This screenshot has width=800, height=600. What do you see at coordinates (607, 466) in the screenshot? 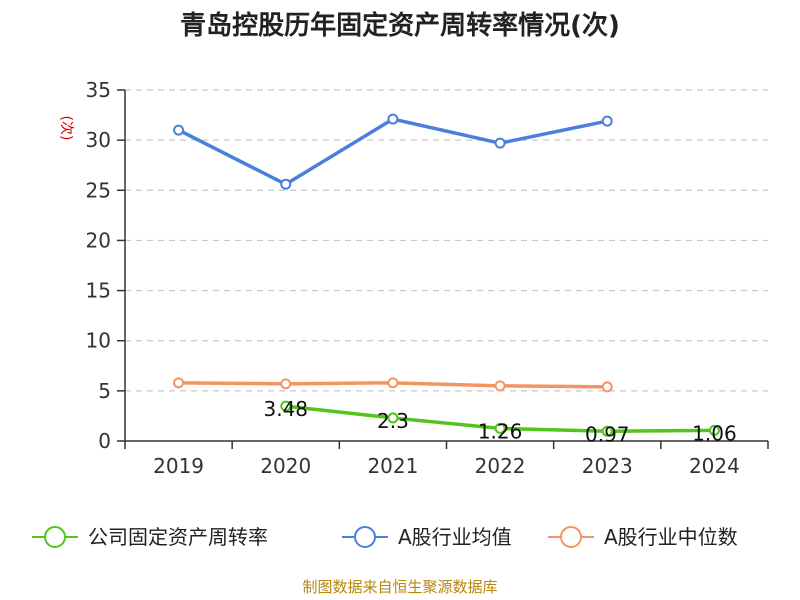
I see `x-tick-label: 2023` at bounding box center [607, 466].